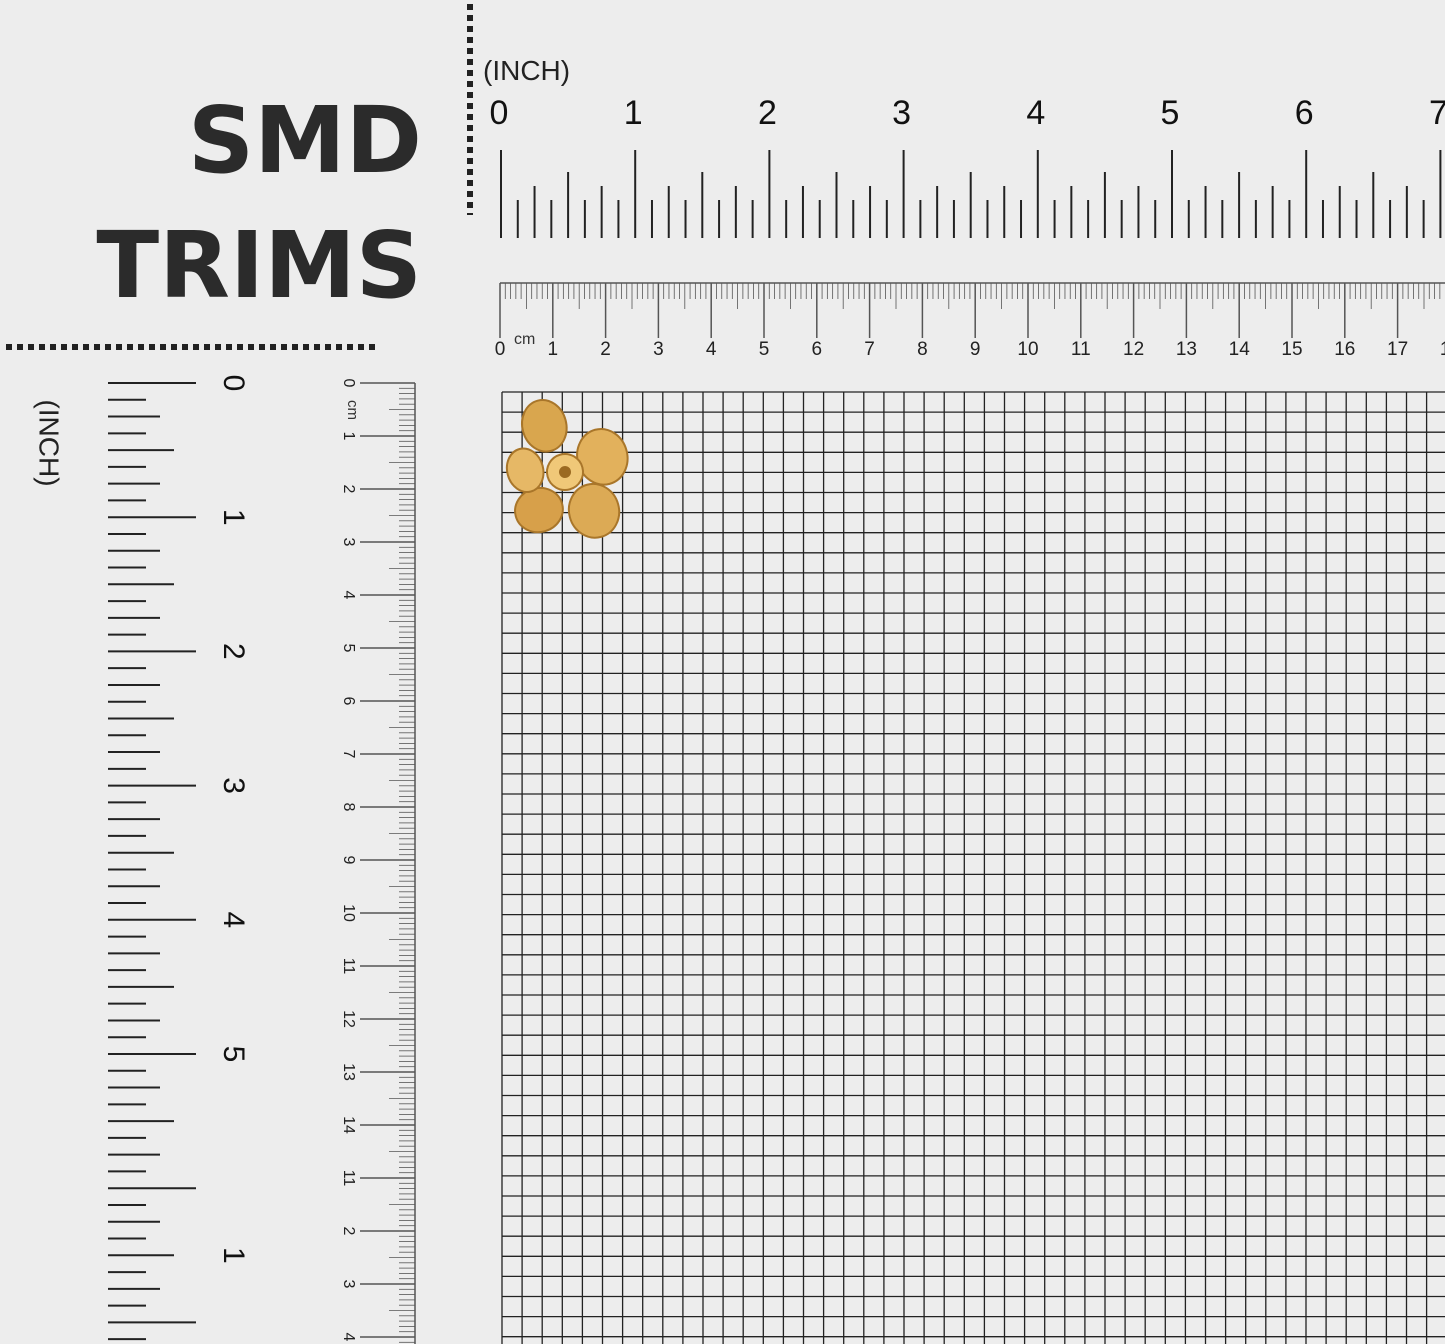 The image size is (1445, 1344). Describe the element at coordinates (305, 140) in the screenshot. I see `brand-line-1: SMD` at that location.